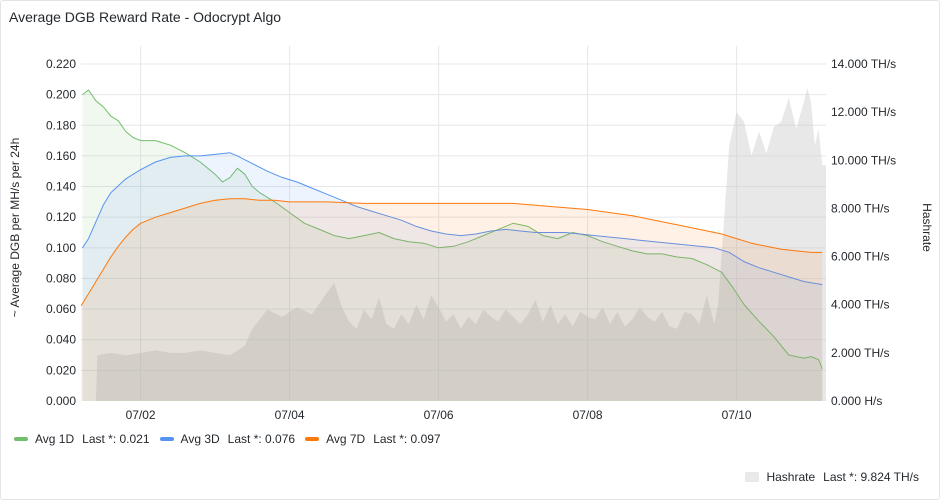 This screenshot has height=500, width=940. Describe the element at coordinates (61, 370) in the screenshot. I see `y-tick-label: 0.020` at that location.